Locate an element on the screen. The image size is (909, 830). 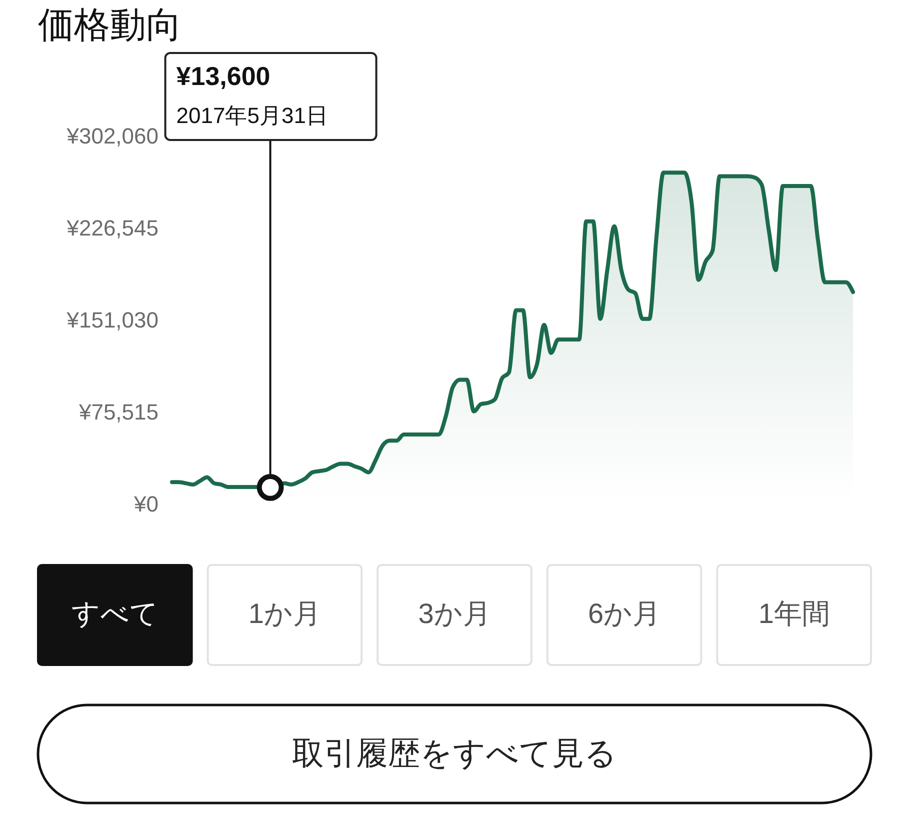
text: 6か月 is located at coordinates (624, 613).